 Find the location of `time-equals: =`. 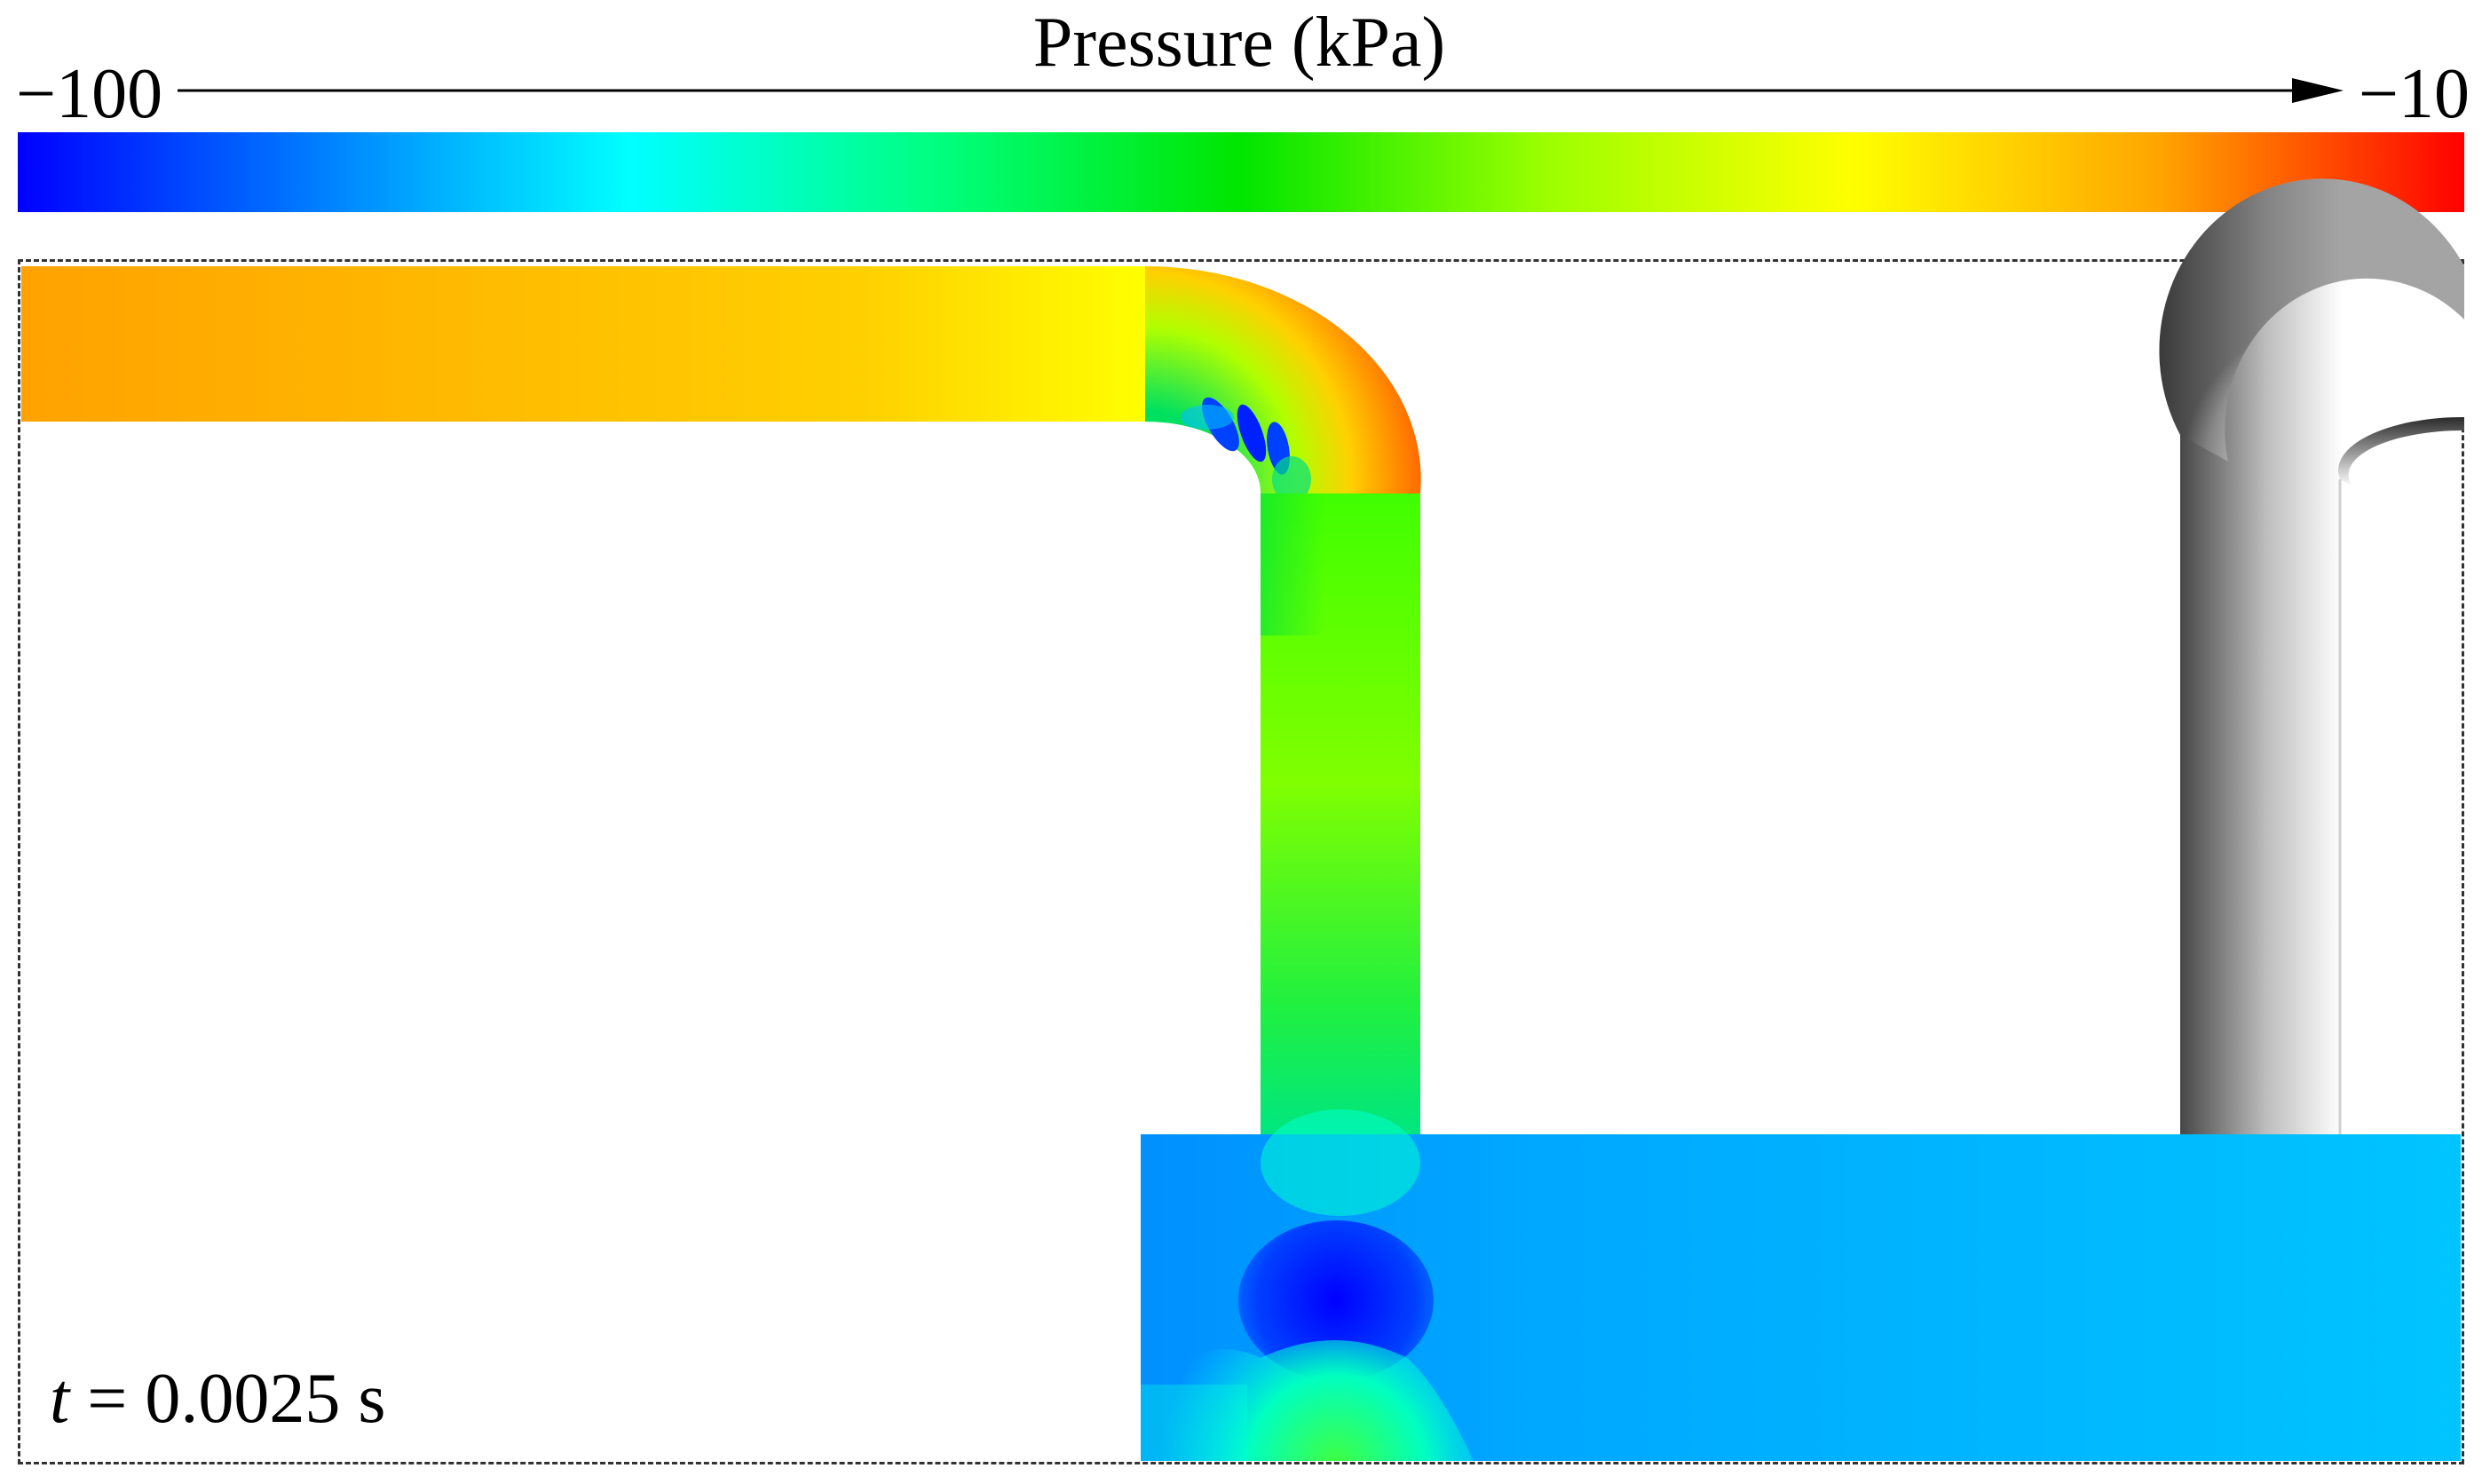

time-equals: = is located at coordinates (107, 1399).